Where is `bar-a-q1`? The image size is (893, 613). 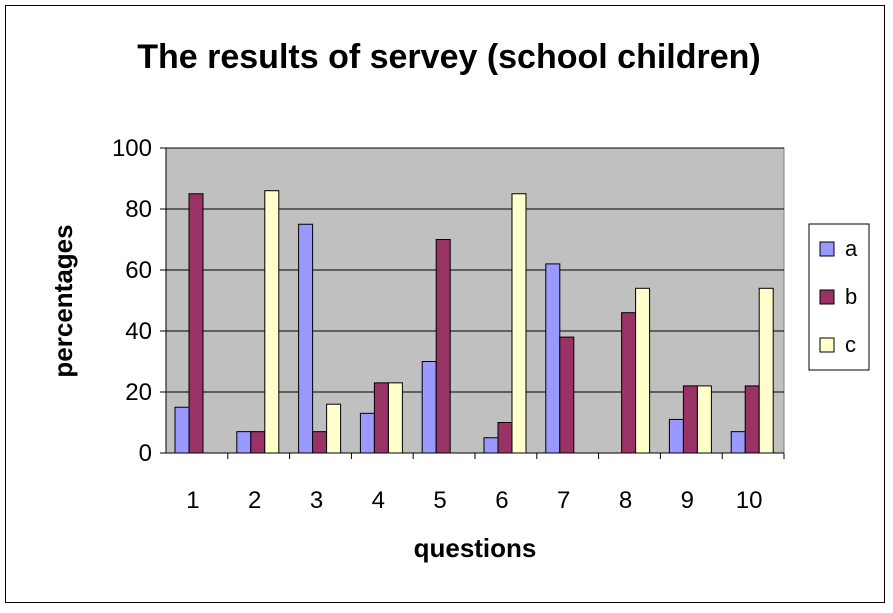
bar-a-q1 is located at coordinates (182, 430).